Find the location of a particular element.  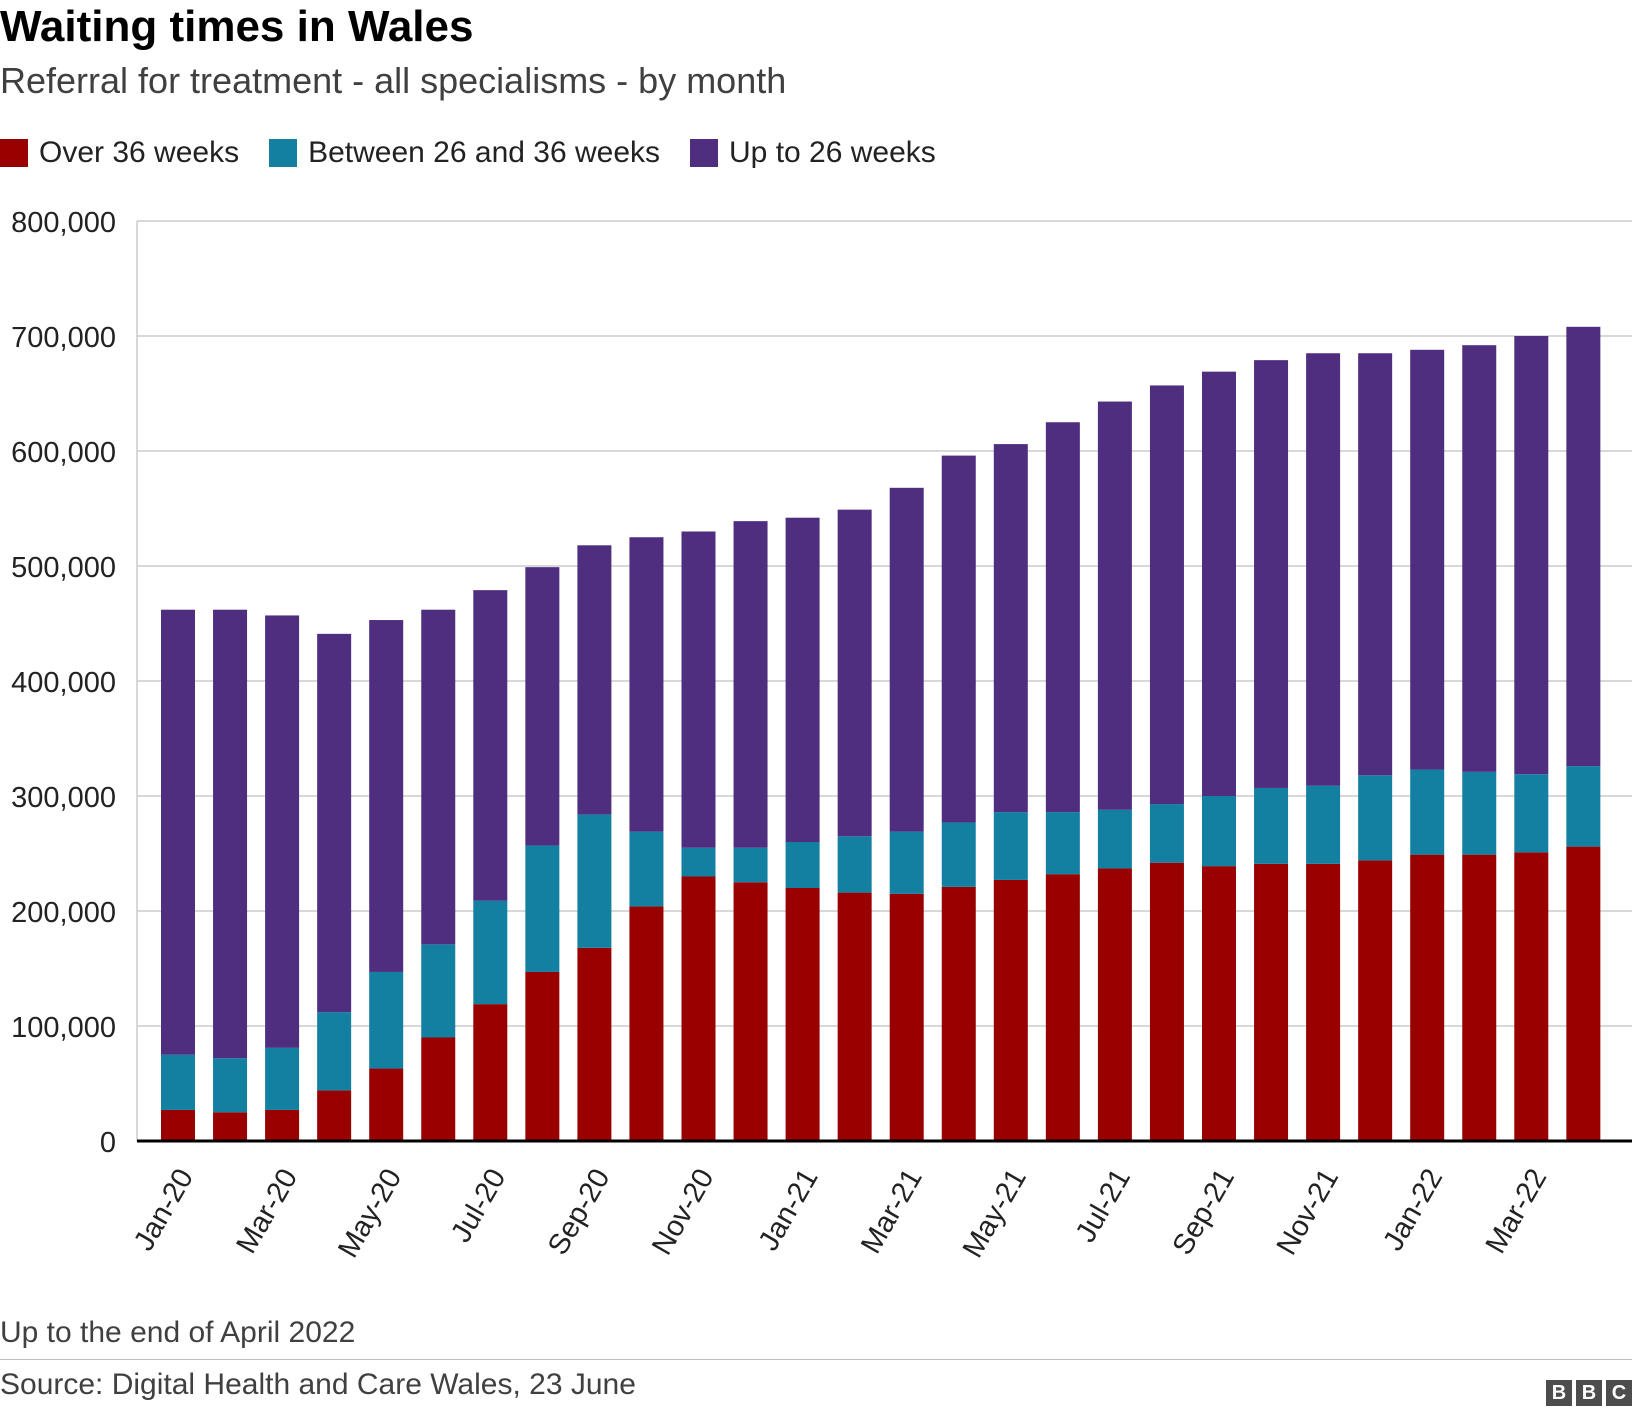

legend-label-between-26-and-36-weeks: Between 26 and 36 weeks is located at coordinates (484, 152).